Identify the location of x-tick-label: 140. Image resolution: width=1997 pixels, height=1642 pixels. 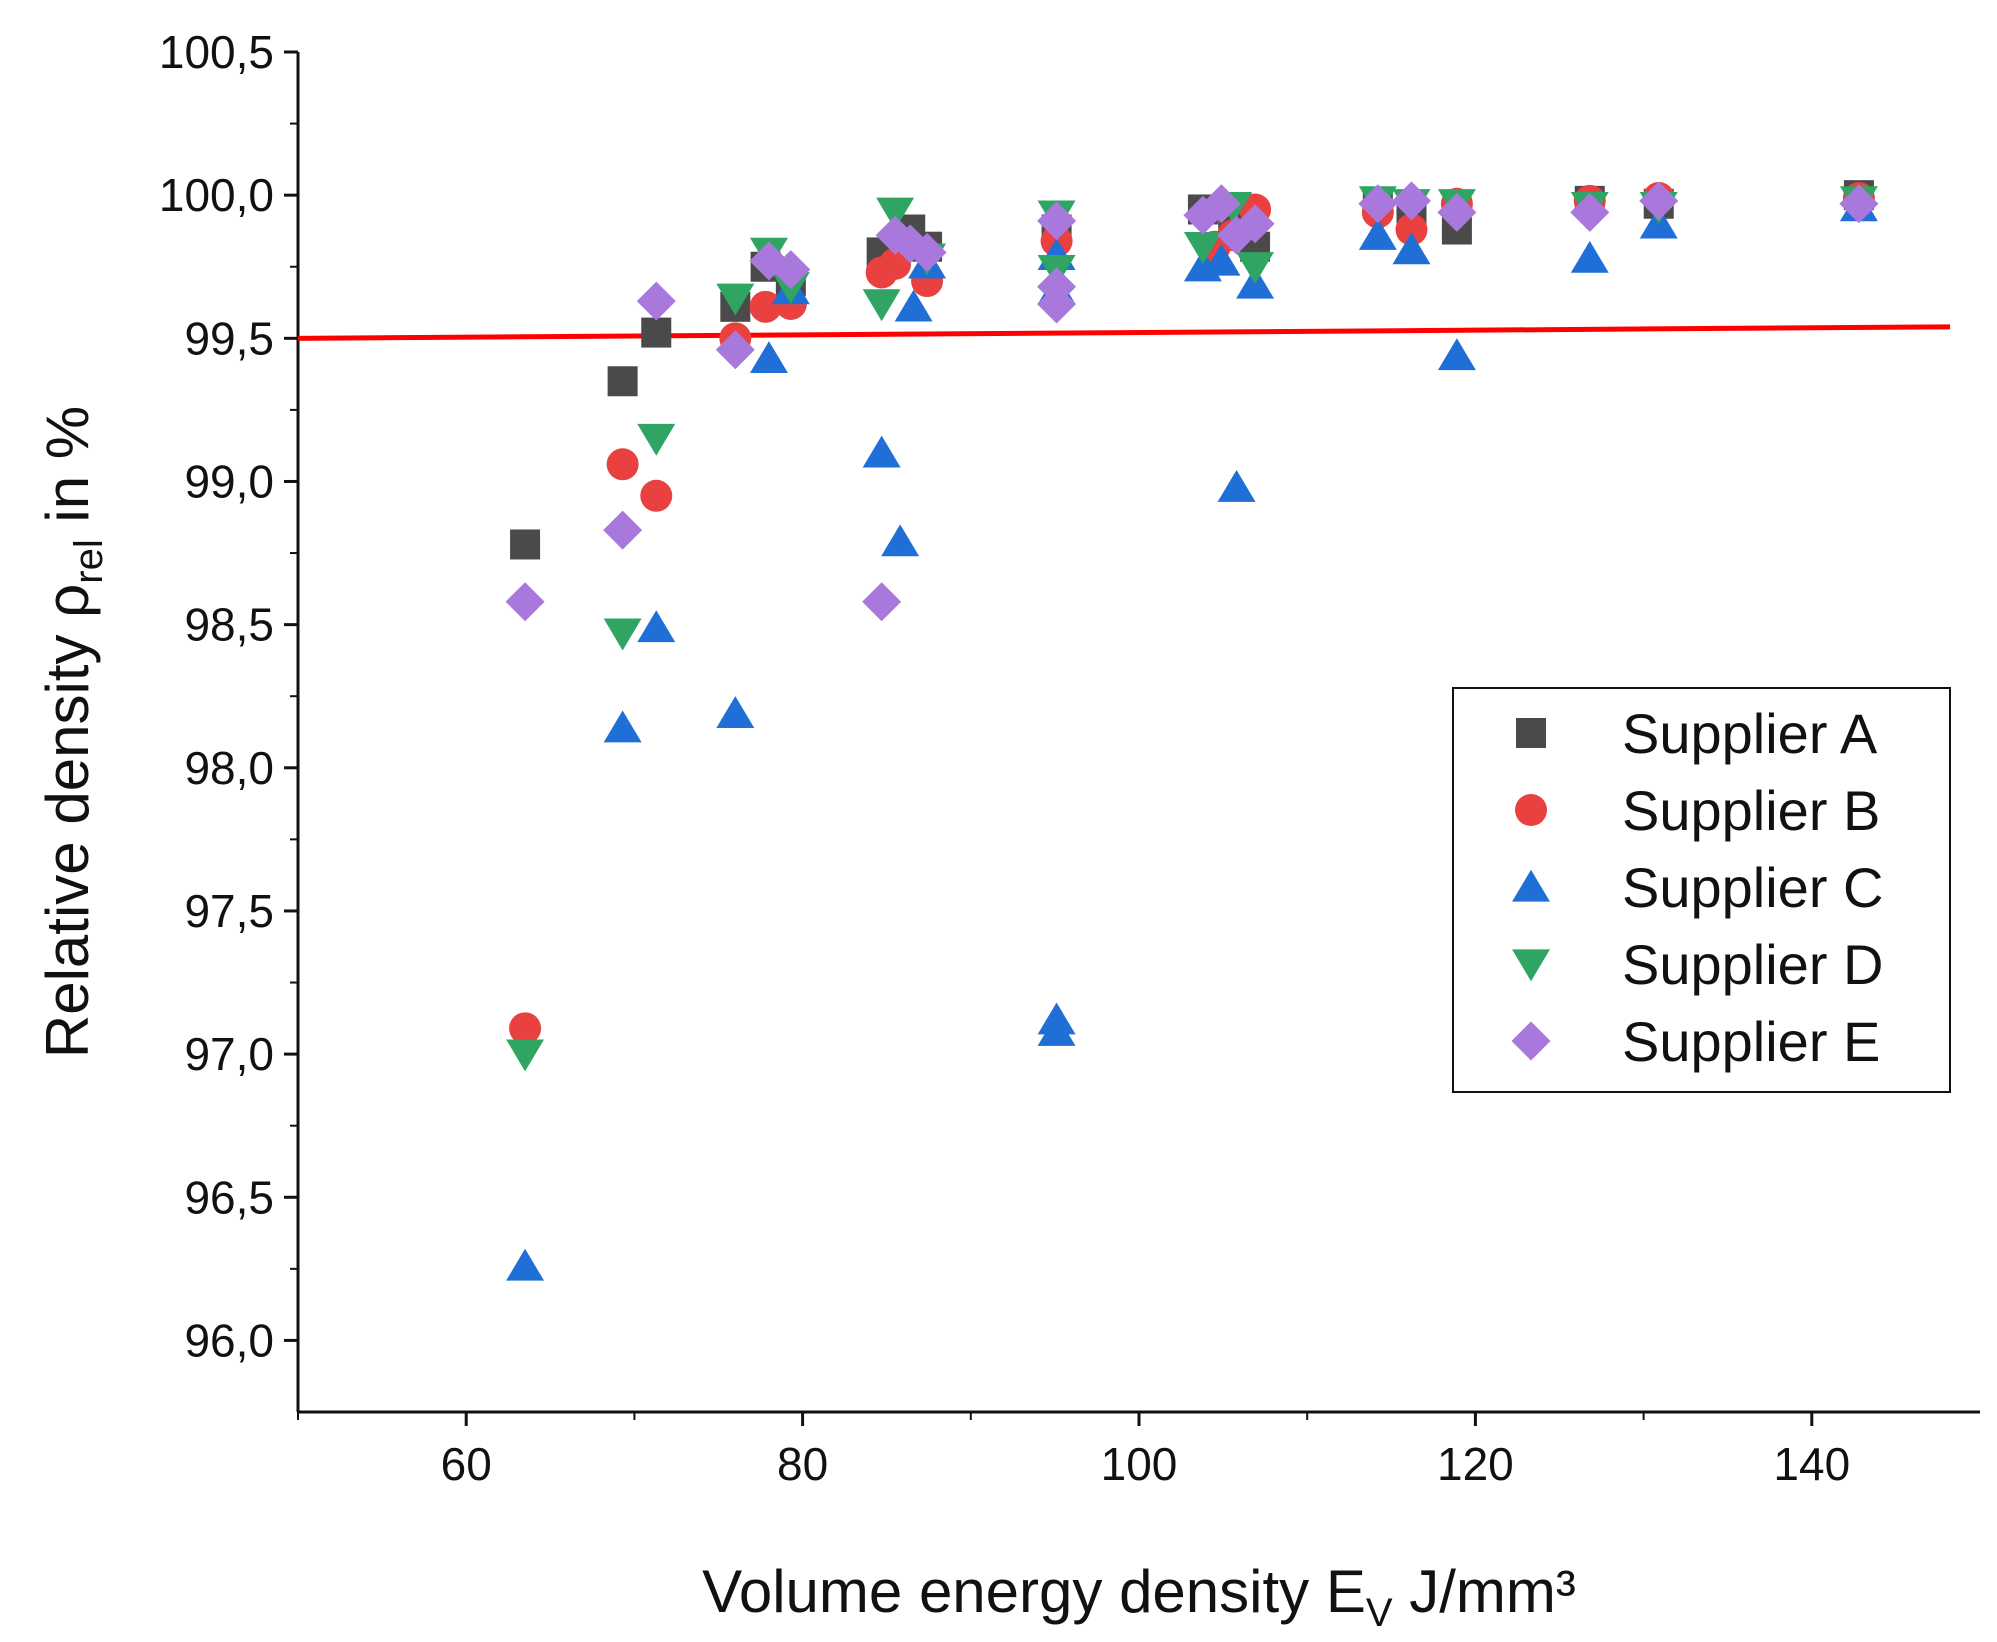
(1811, 1464).